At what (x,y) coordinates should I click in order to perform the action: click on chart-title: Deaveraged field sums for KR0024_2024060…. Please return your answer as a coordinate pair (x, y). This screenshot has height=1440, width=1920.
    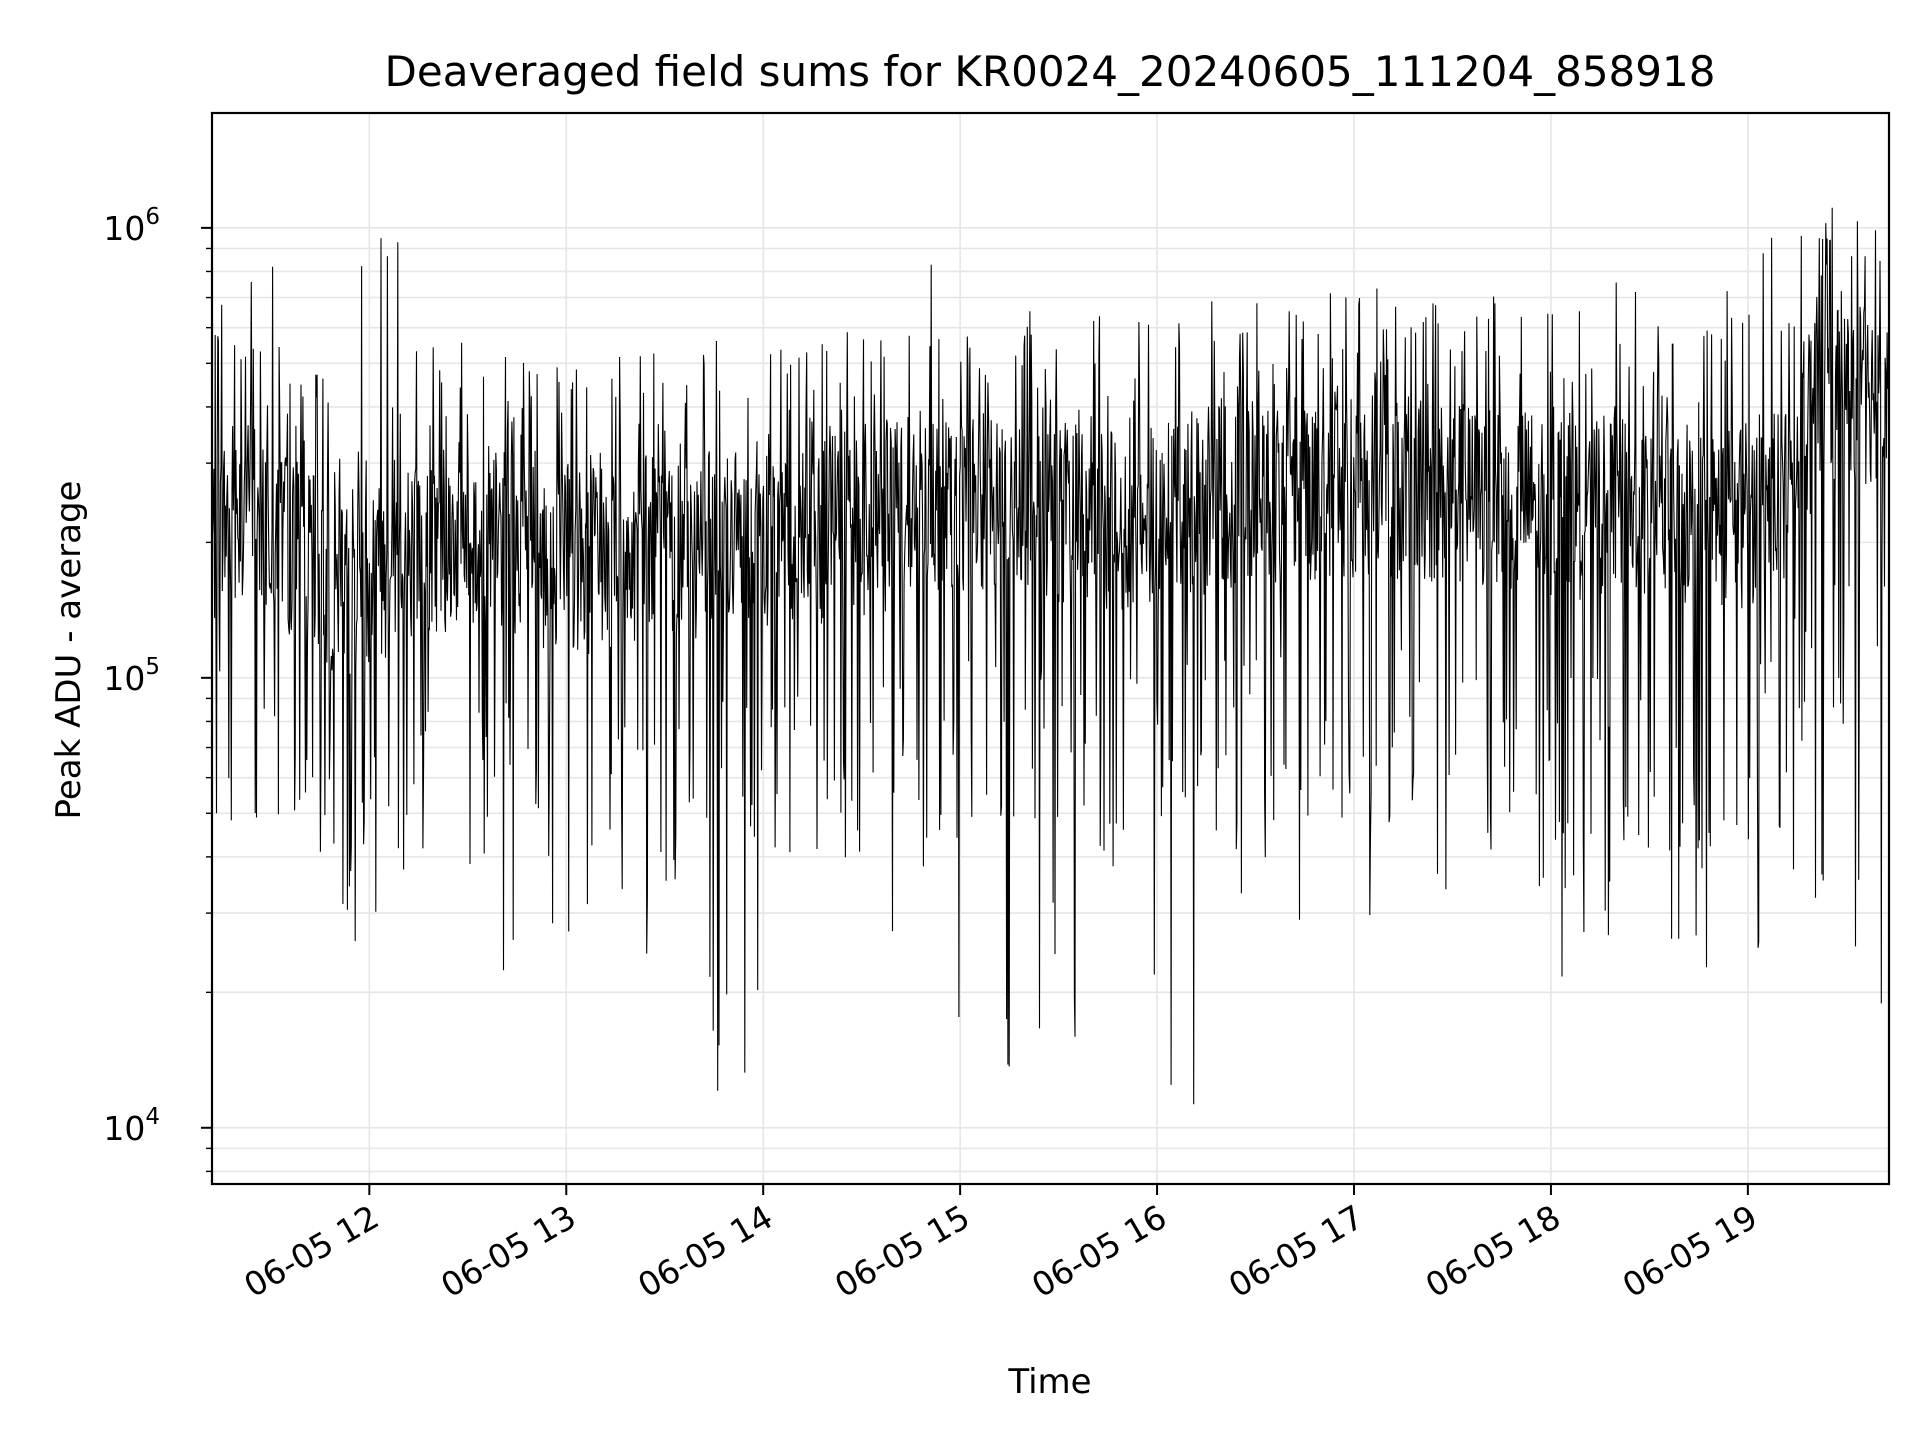
    Looking at the image, I should click on (1050, 71).